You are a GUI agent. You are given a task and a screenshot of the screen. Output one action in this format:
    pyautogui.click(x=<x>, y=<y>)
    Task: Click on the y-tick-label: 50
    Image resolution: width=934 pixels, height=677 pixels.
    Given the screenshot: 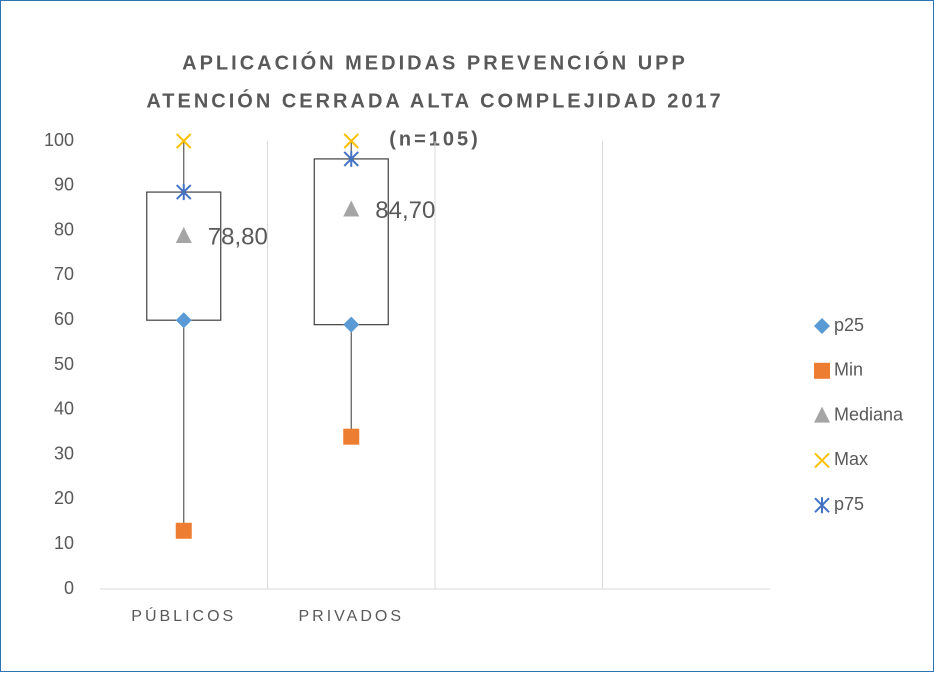 What is the action you would take?
    pyautogui.click(x=64, y=364)
    